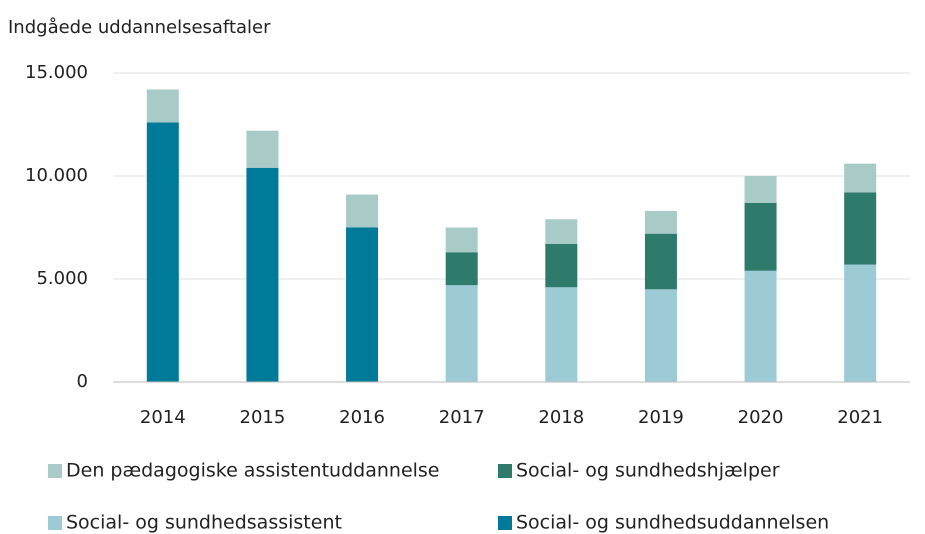 The height and width of the screenshot is (534, 925). What do you see at coordinates (648, 471) in the screenshot?
I see `legend-label: Social- og sundhedshjælper` at bounding box center [648, 471].